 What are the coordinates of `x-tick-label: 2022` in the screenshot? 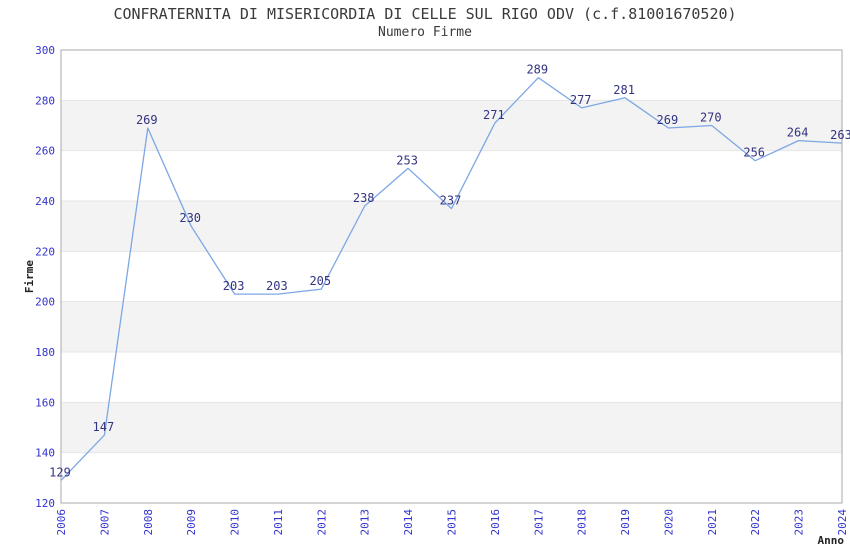 It's located at (755, 522).